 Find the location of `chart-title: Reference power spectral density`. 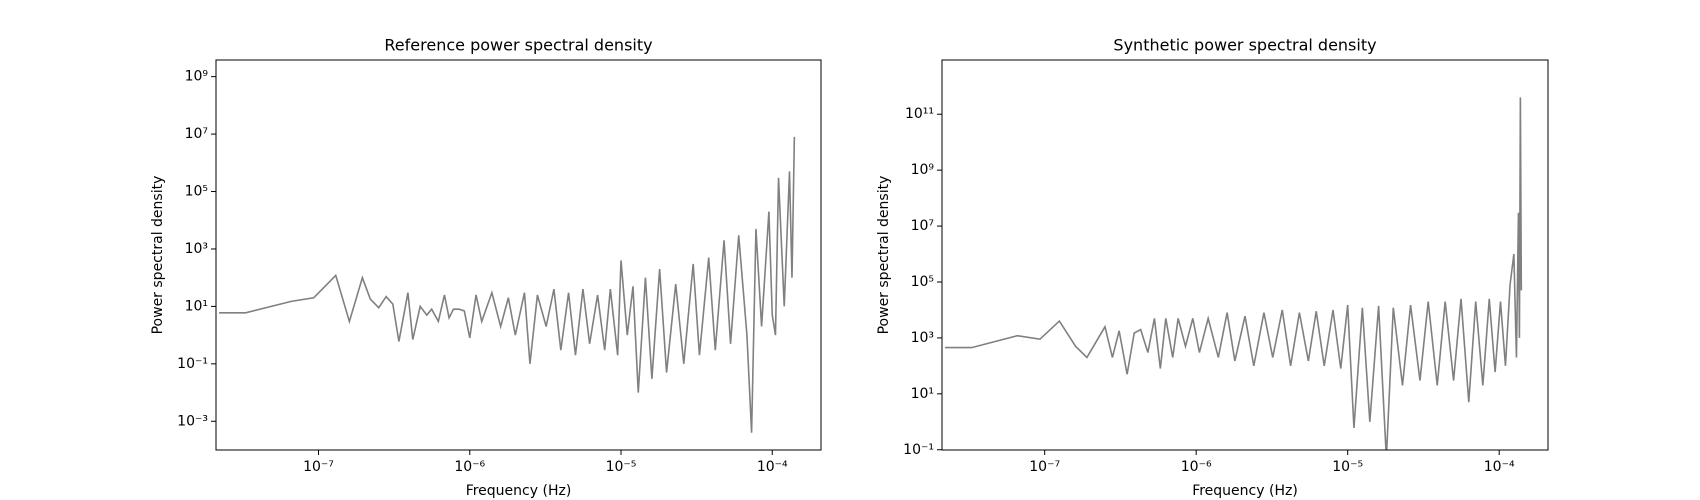

chart-title: Reference power spectral density is located at coordinates (518, 45).